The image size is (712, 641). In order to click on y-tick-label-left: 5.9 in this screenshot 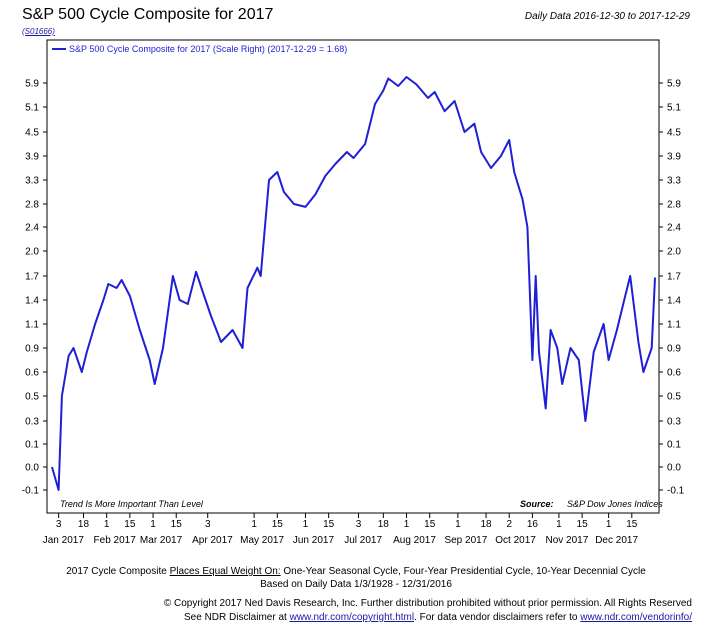, I will do `click(32, 84)`.